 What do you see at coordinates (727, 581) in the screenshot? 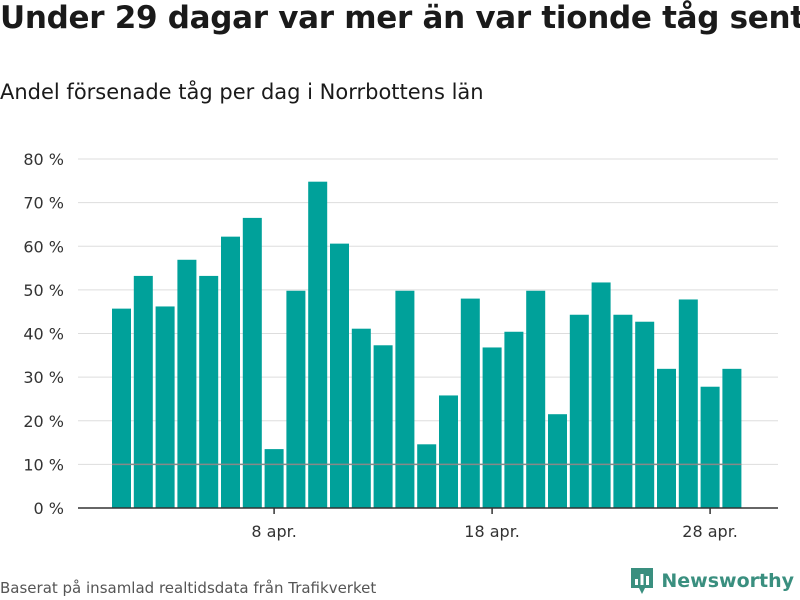
I see `brand-name: Newsworthy` at bounding box center [727, 581].